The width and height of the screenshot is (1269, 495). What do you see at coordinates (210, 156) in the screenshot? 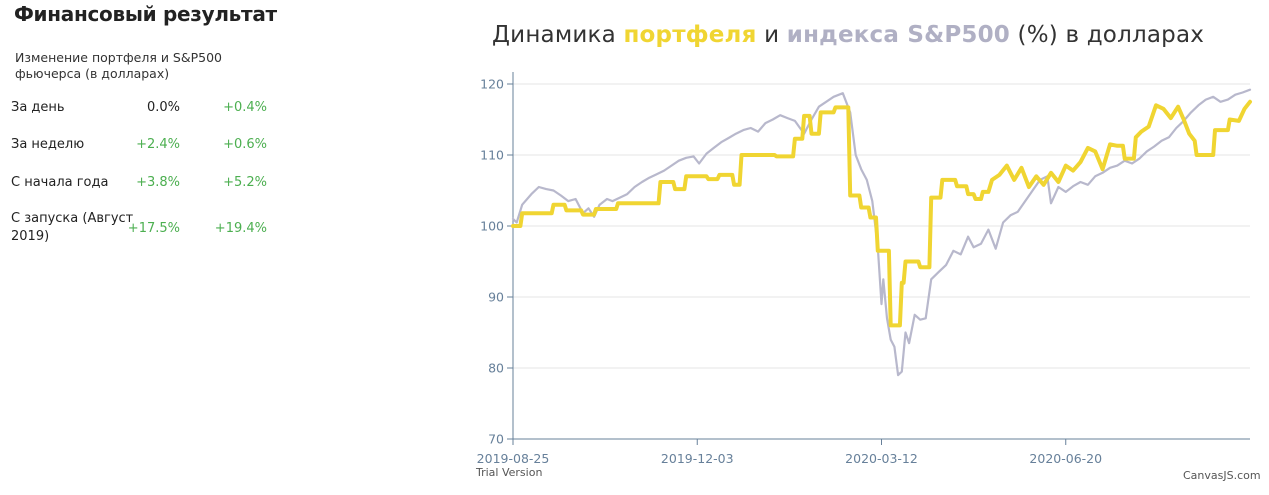
I see `result-row-week: За неделю +2.4% +0.6%` at bounding box center [210, 156].